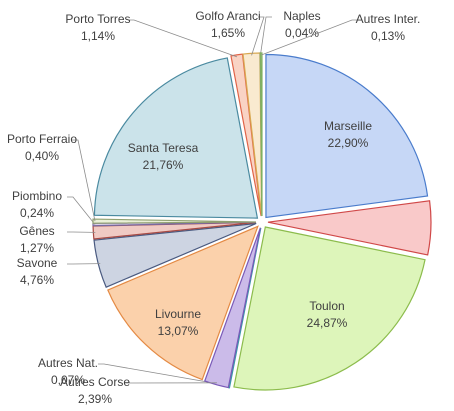  Describe the element at coordinates (42, 156) in the screenshot. I see `slice-value-label: 0,40%` at that location.